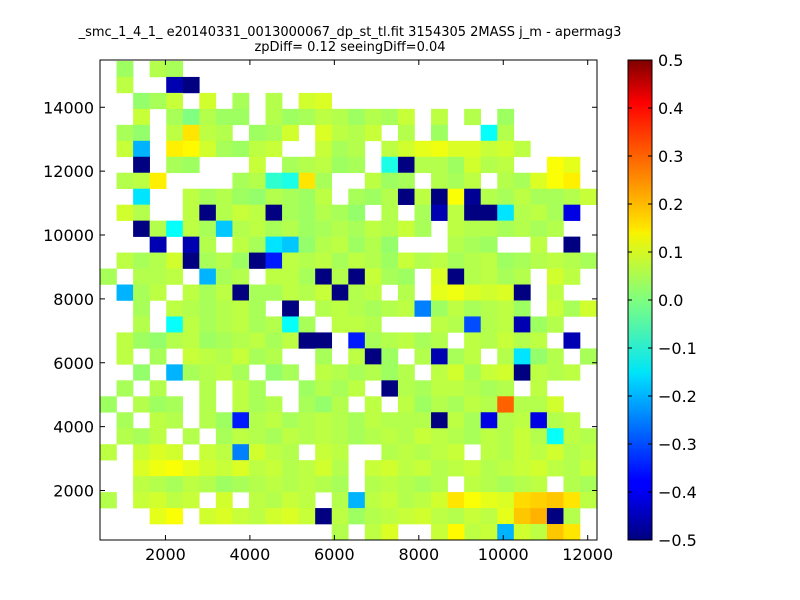 Image resolution: width=800 pixels, height=600 pixels. Describe the element at coordinates (670, 300) in the screenshot. I see `colorbar-tick-label: 0.0` at that location.